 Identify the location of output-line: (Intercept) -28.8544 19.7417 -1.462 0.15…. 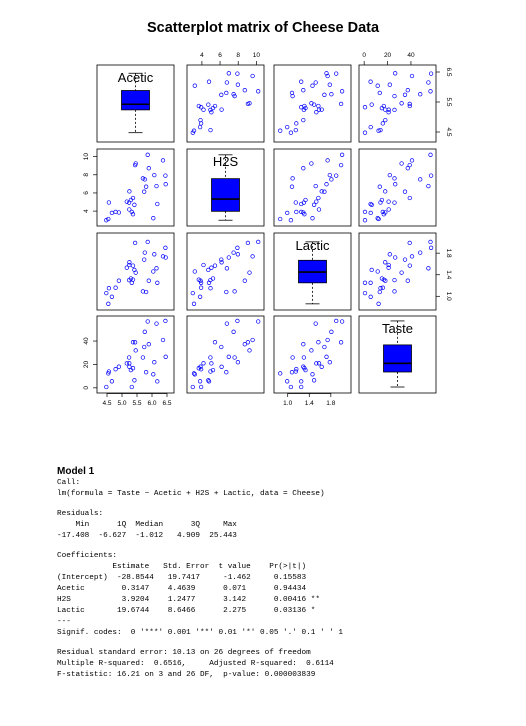
(182, 578).